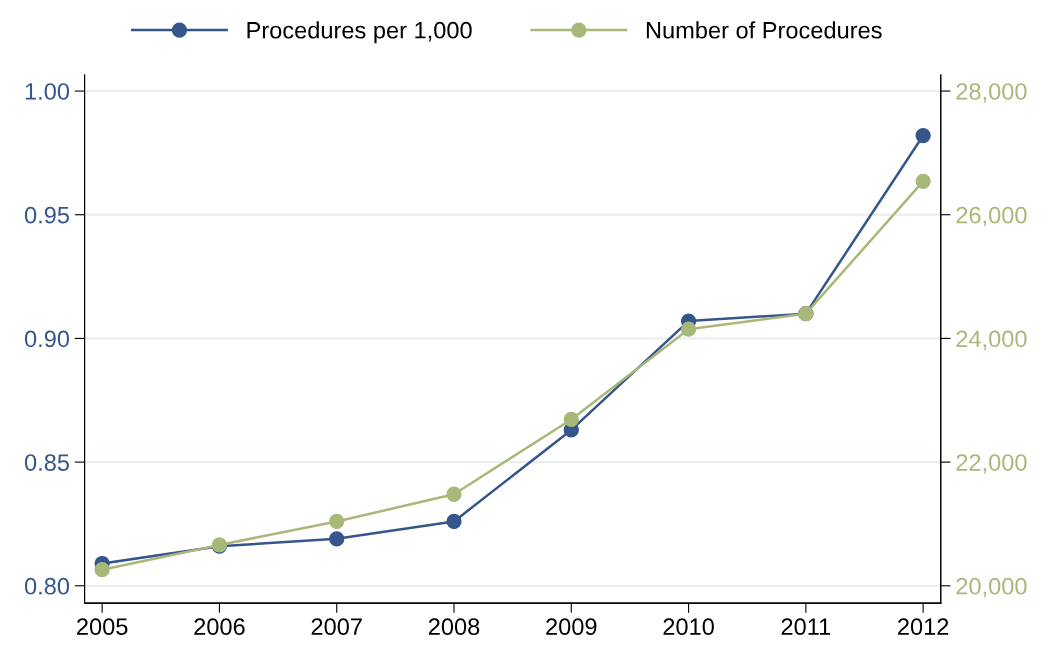 The image size is (1057, 652). Describe the element at coordinates (336, 627) in the screenshot. I see `x-tick-label: 2007` at that location.